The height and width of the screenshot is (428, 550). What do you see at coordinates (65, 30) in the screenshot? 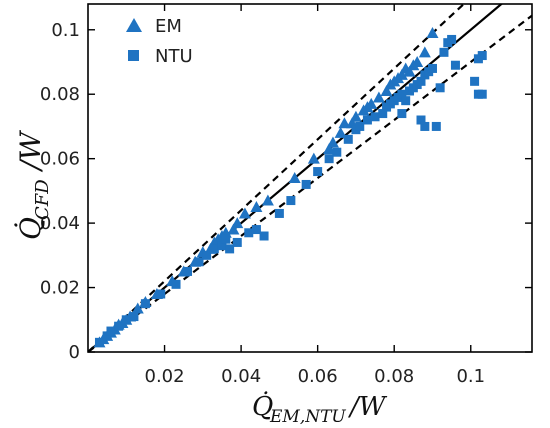
I see `y-tick-label-5: 0.1` at bounding box center [65, 30].